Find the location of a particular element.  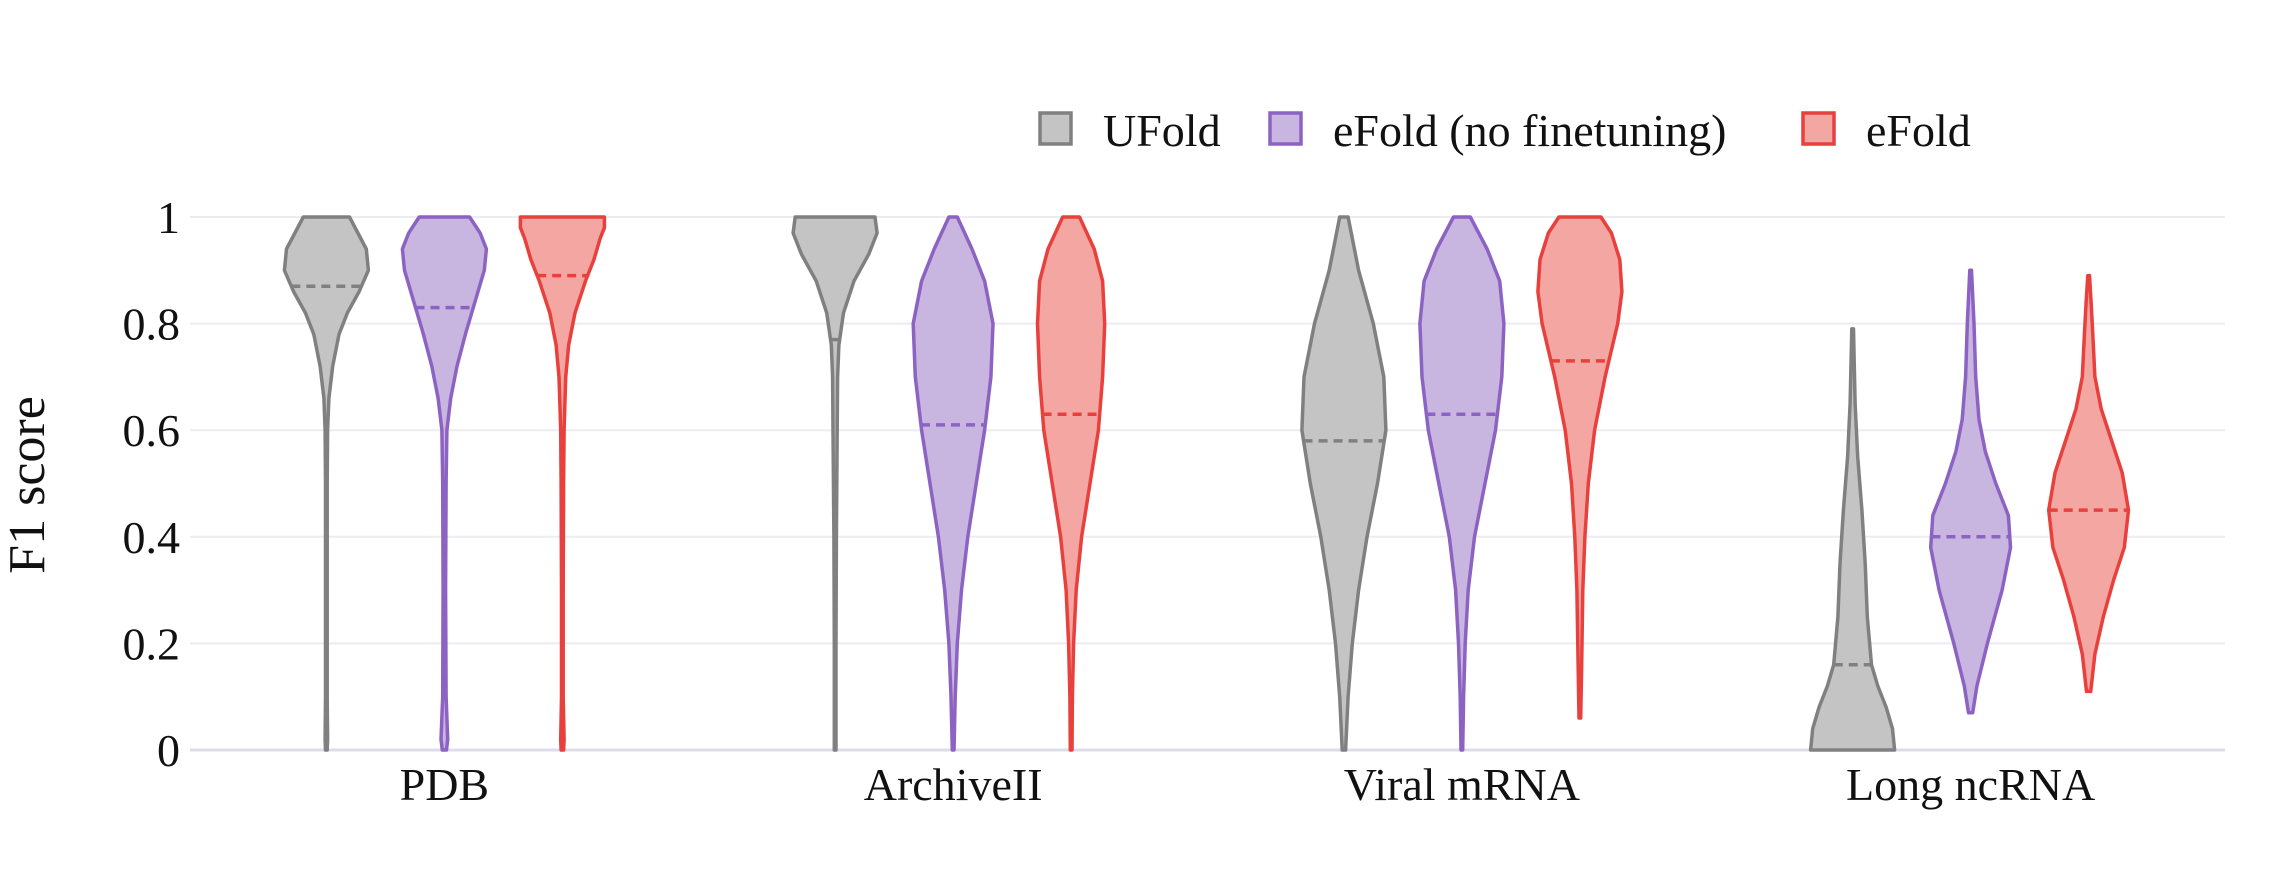

violin-ufold-long-ncrna is located at coordinates (1852, 539).